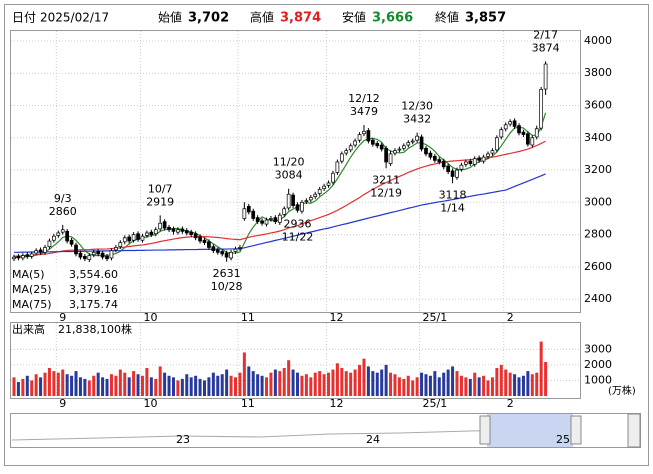 The width and height of the screenshot is (653, 474). What do you see at coordinates (598, 137) in the screenshot?
I see `y-tick-label: 3400` at bounding box center [598, 137].